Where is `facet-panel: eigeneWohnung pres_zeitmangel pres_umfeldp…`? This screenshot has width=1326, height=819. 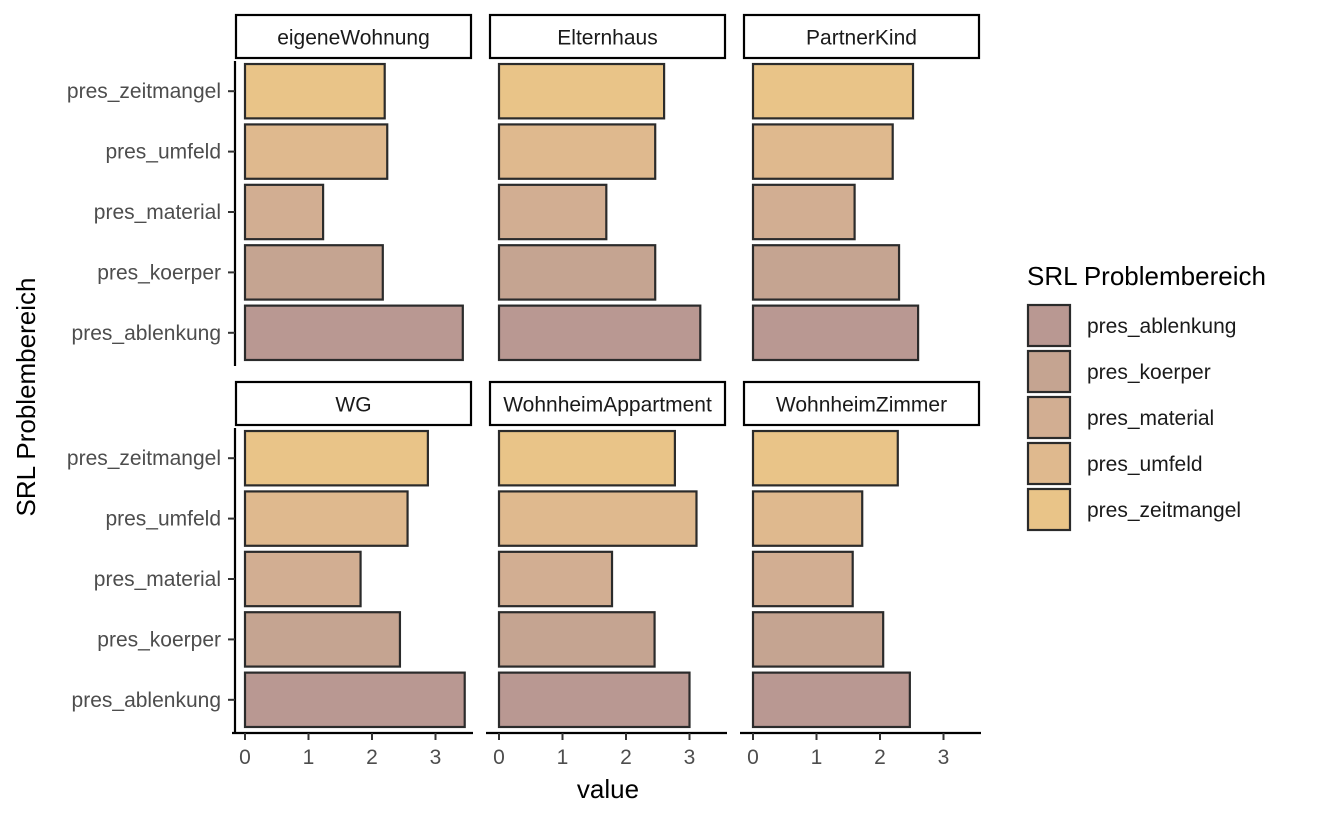 facet-panel: eigeneWohnung pres_zeitmangel pres_umfeldp… is located at coordinates (270, 189).